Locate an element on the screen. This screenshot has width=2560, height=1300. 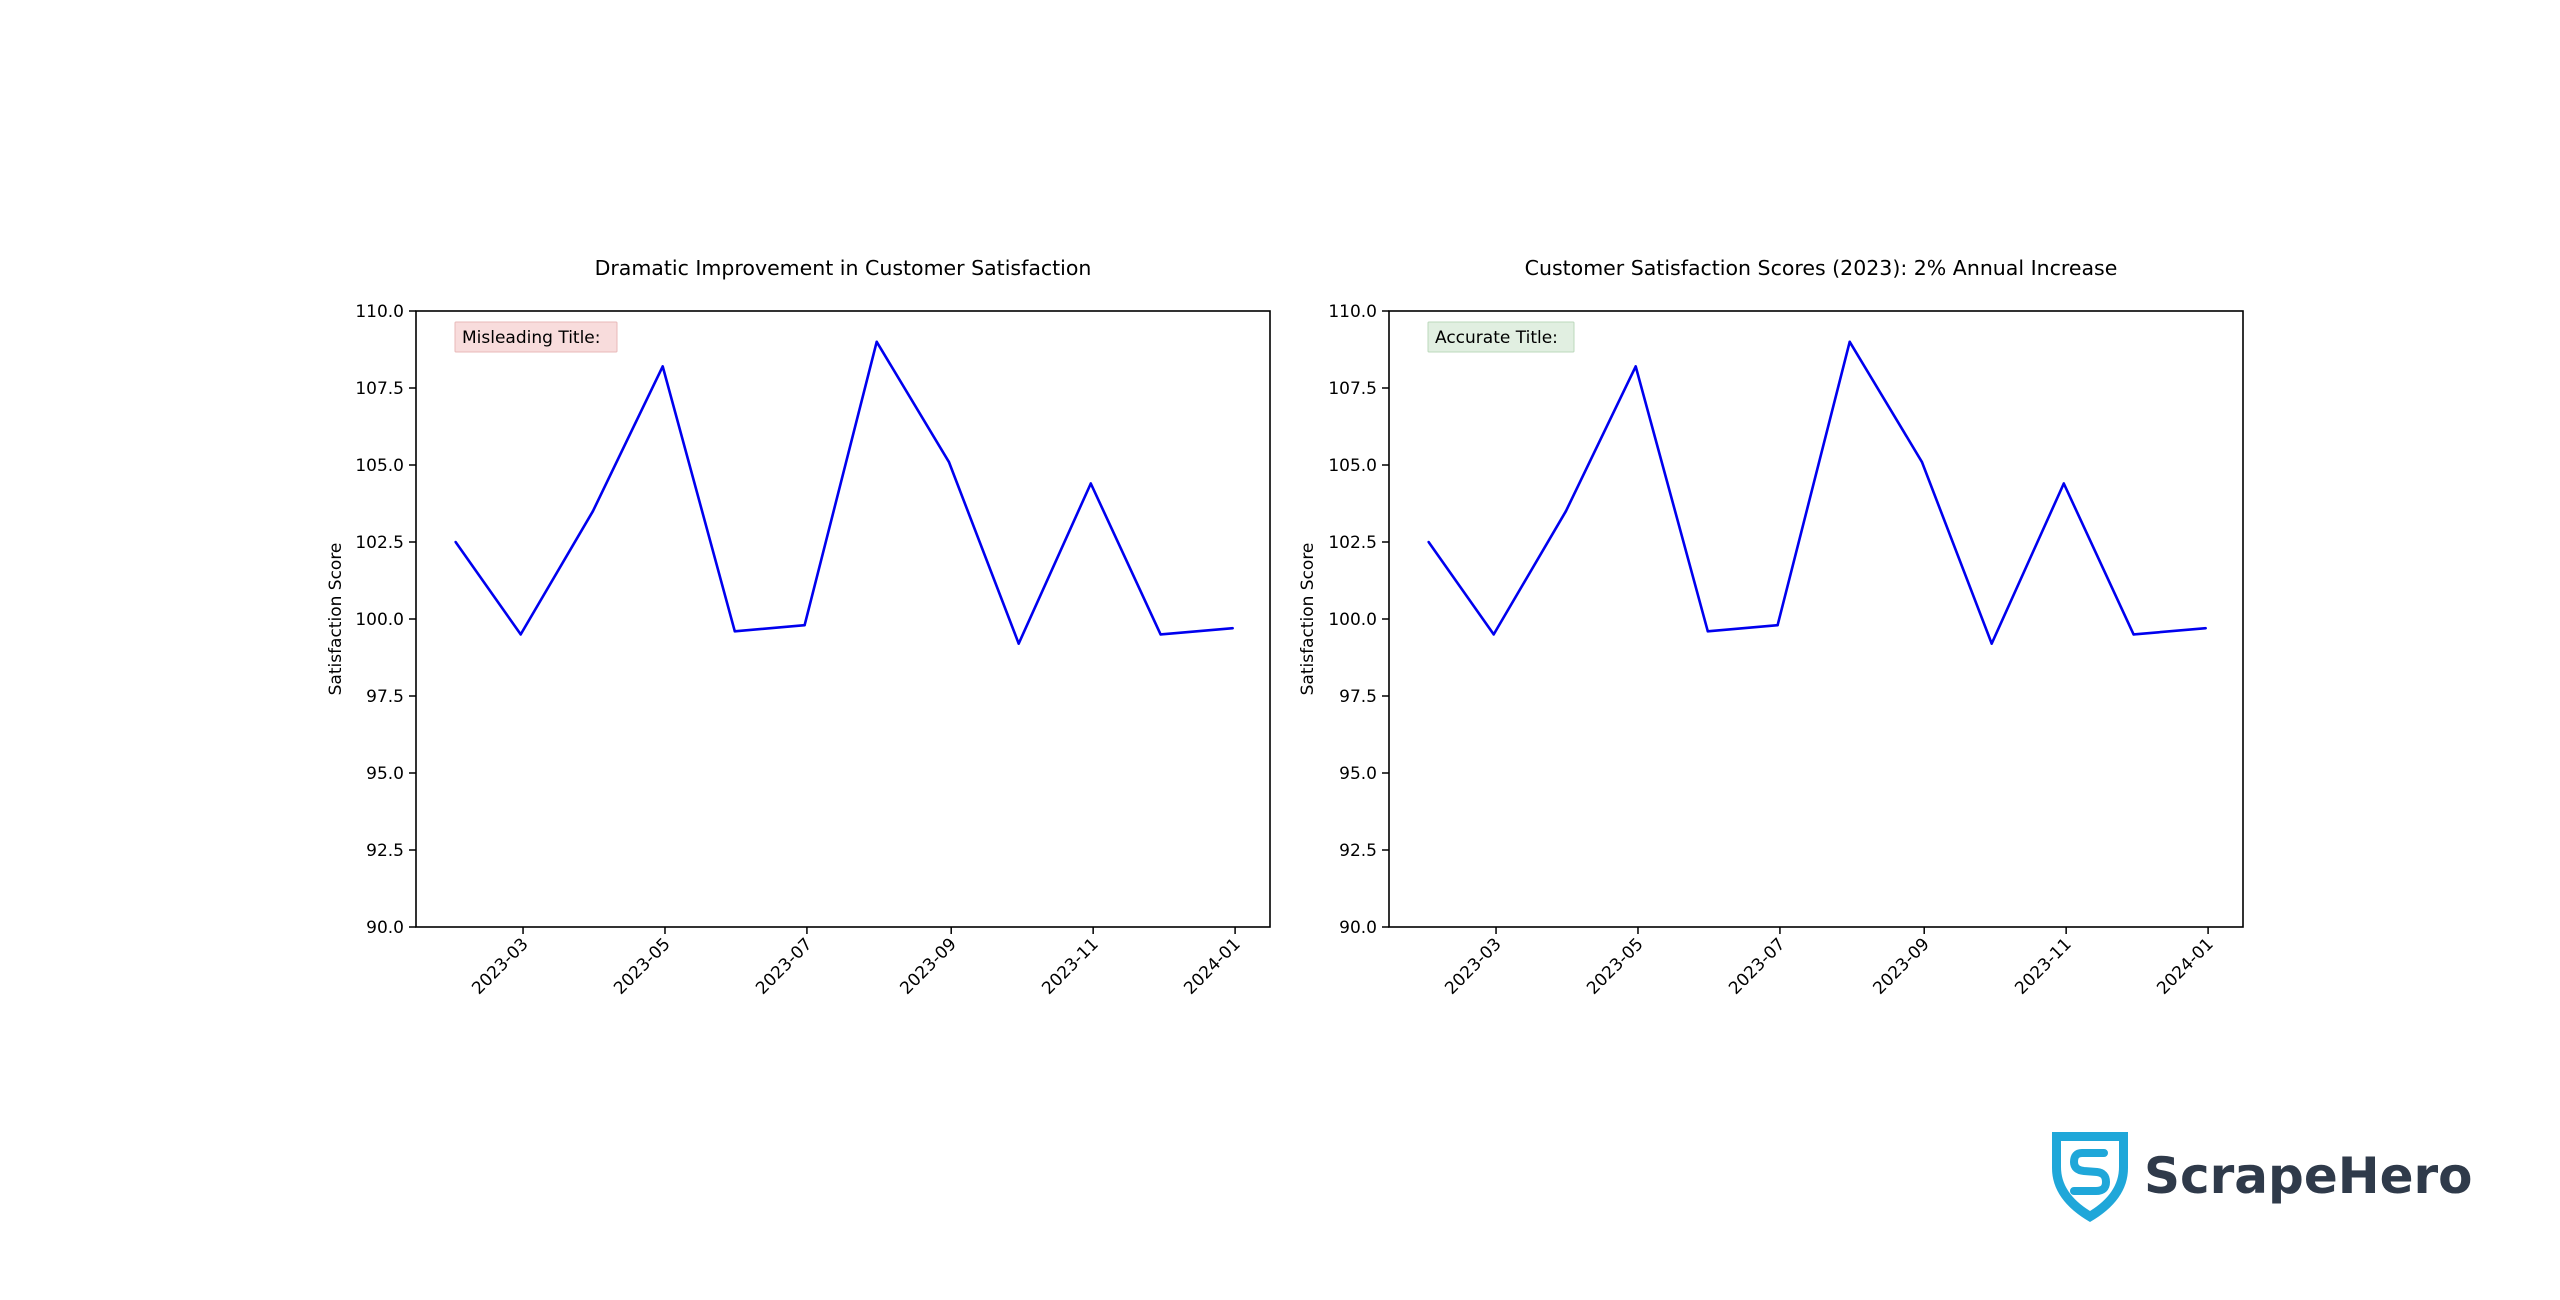
annotation-text: Accurate Title: is located at coordinates (1496, 338).